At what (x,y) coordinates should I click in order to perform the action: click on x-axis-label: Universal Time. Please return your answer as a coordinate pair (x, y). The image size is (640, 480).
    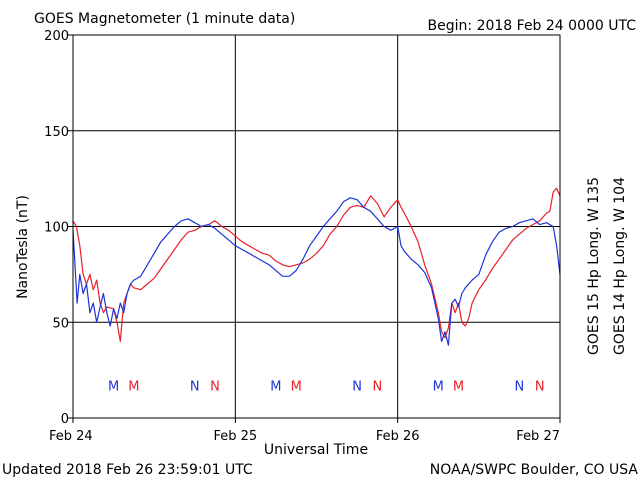
    Looking at the image, I should click on (316, 450).